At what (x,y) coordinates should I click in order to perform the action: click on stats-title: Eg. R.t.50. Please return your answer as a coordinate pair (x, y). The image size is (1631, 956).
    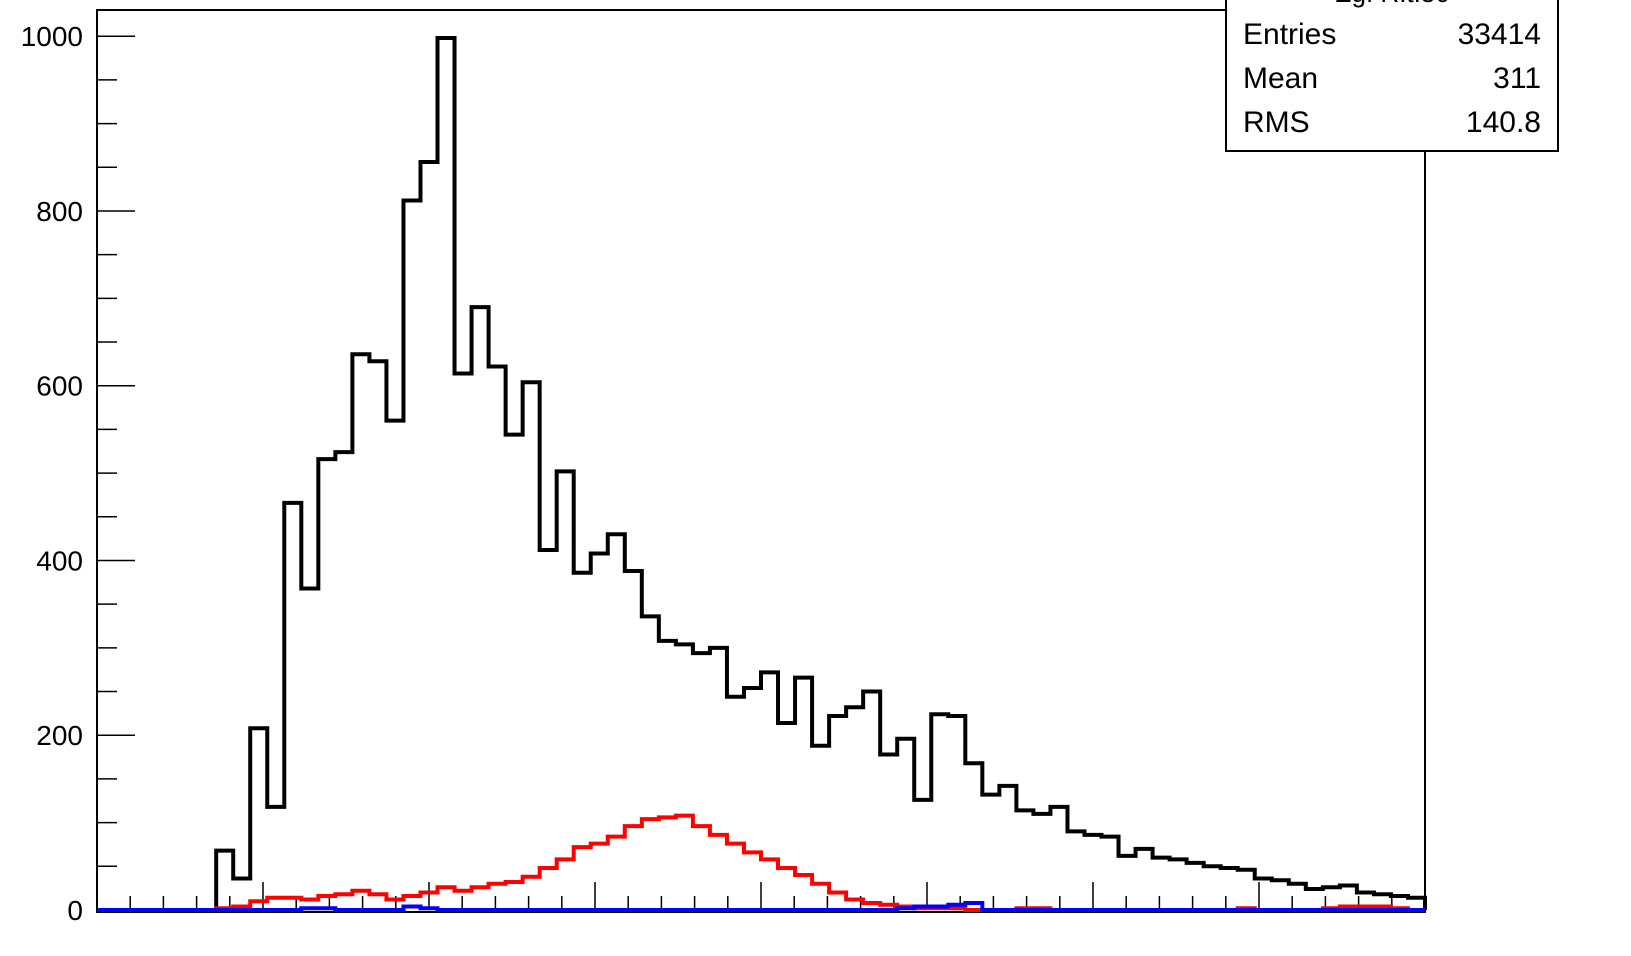
    Looking at the image, I should click on (1392, 4).